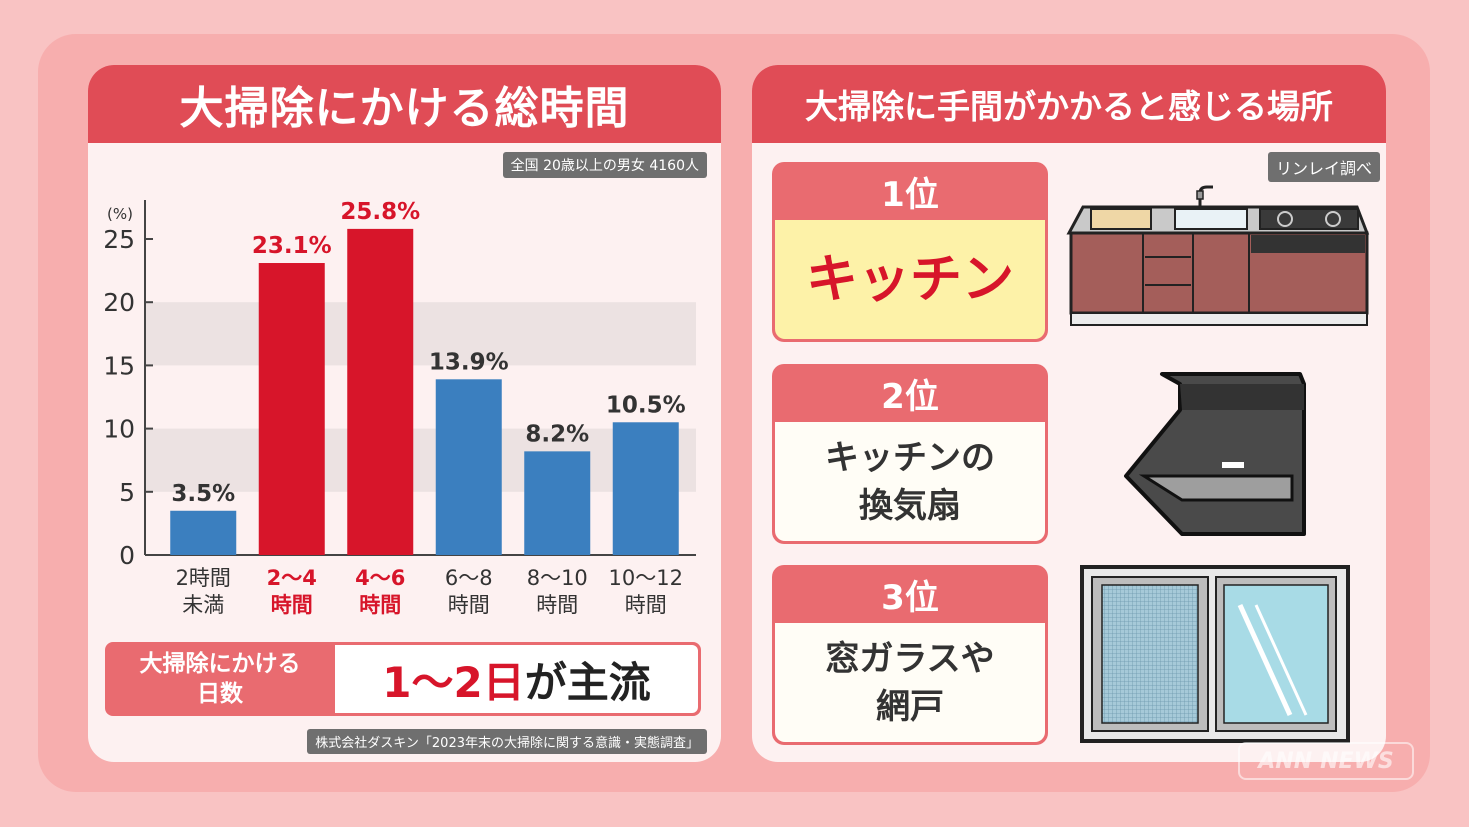 The height and width of the screenshot is (827, 1469). What do you see at coordinates (1069, 104) in the screenshot?
I see `hard-places-title: 大掃除に手間がかかると感じる場所` at bounding box center [1069, 104].